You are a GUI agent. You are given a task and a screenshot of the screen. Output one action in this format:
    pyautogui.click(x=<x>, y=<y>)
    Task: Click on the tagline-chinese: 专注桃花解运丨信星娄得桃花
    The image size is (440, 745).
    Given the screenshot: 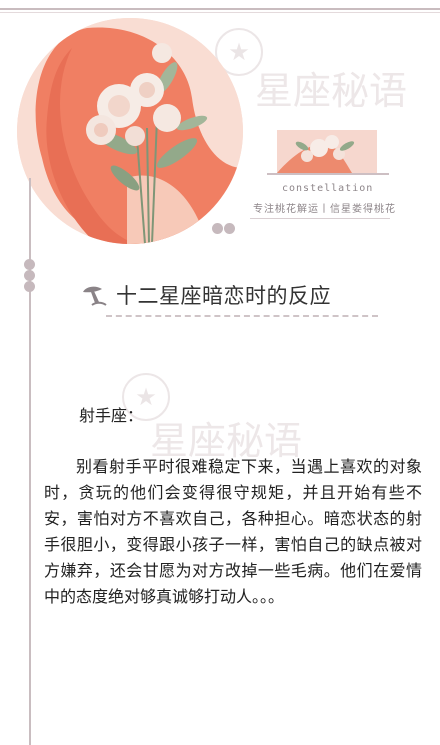 What is the action you would take?
    pyautogui.click(x=324, y=209)
    